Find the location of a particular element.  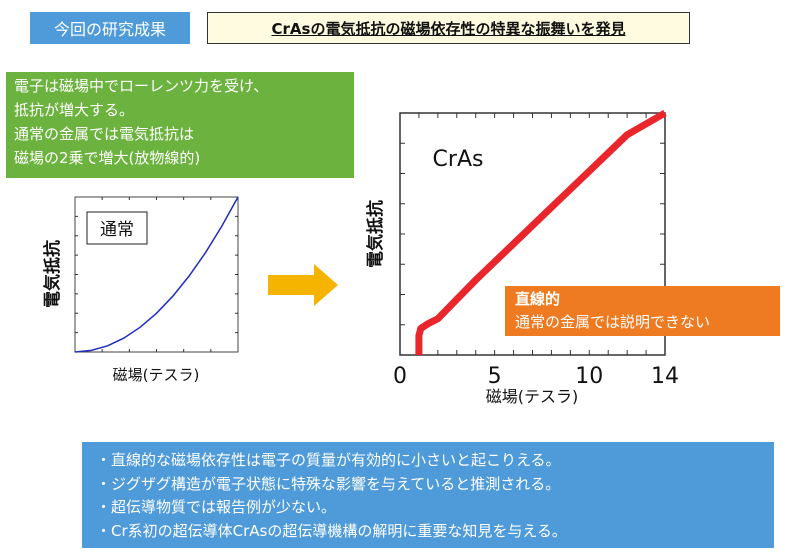

header-tag: 今回の研究成果 is located at coordinates (110, 28).